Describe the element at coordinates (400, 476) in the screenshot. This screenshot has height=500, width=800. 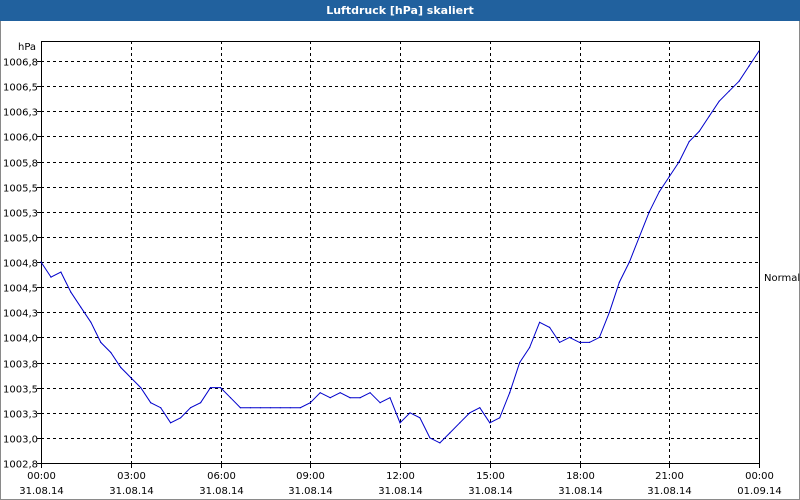
I see `x-tick-time-label: 12:00` at that location.